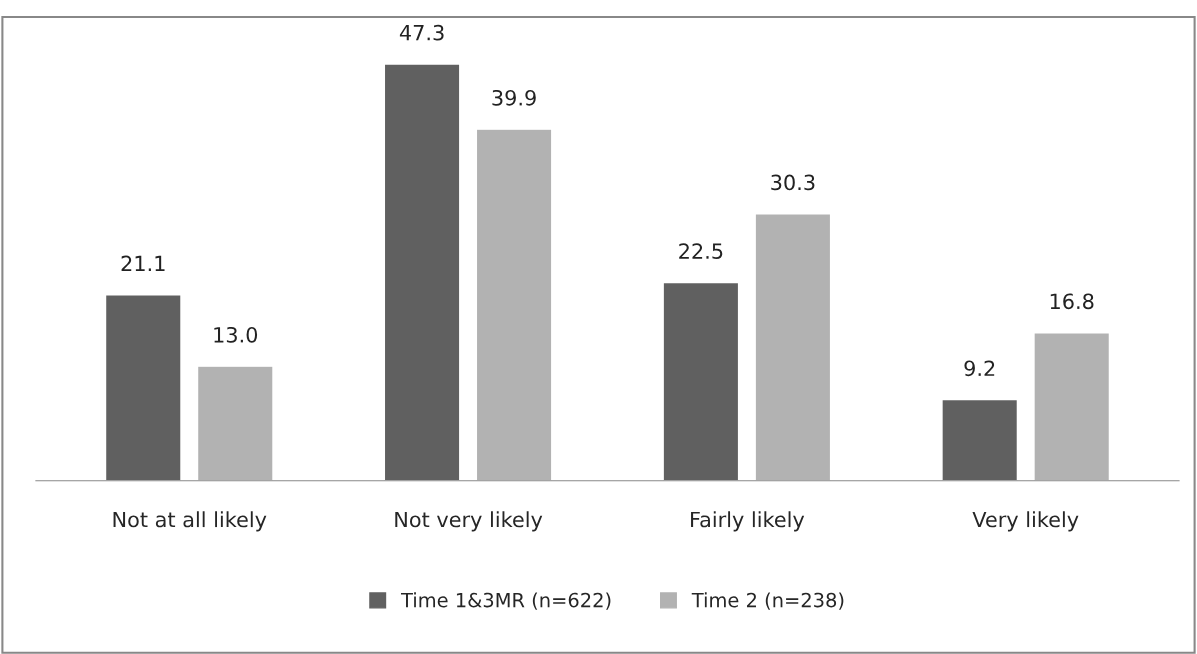 The width and height of the screenshot is (1197, 654). I want to click on x-tick-label: Fairly likely, so click(748, 521).